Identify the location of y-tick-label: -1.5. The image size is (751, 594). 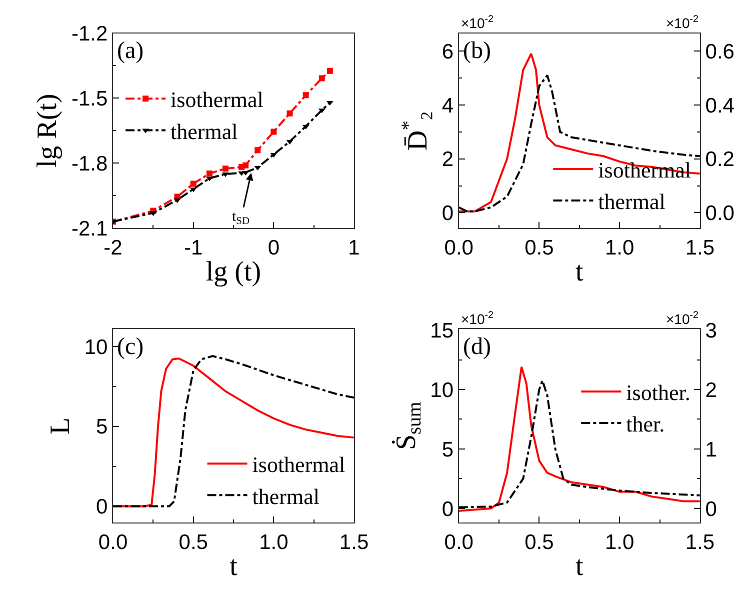
(89, 99).